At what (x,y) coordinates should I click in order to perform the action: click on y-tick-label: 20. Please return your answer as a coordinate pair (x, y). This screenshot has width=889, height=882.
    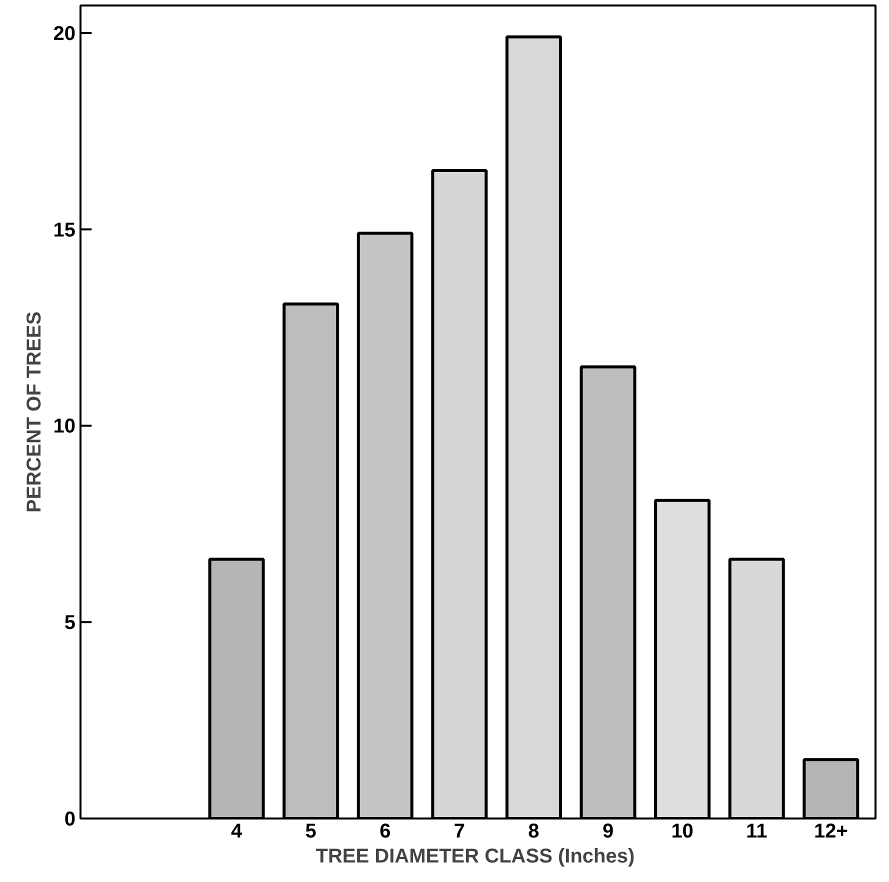
    Looking at the image, I should click on (64, 33).